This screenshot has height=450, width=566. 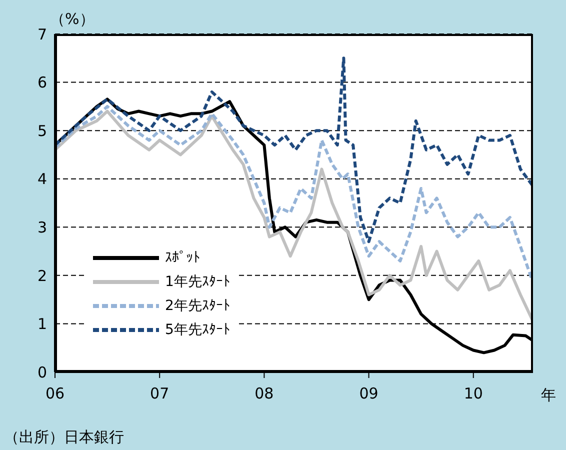 I want to click on y-tick-label: 5, so click(x=42, y=131).